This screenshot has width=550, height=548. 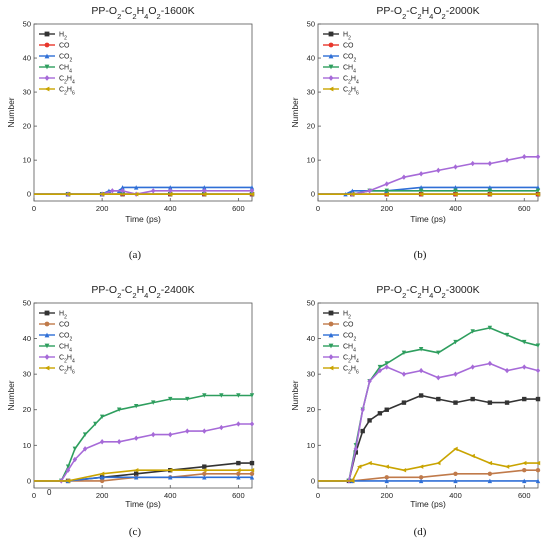 I want to click on legend-label: CO2, so click(x=66, y=59).